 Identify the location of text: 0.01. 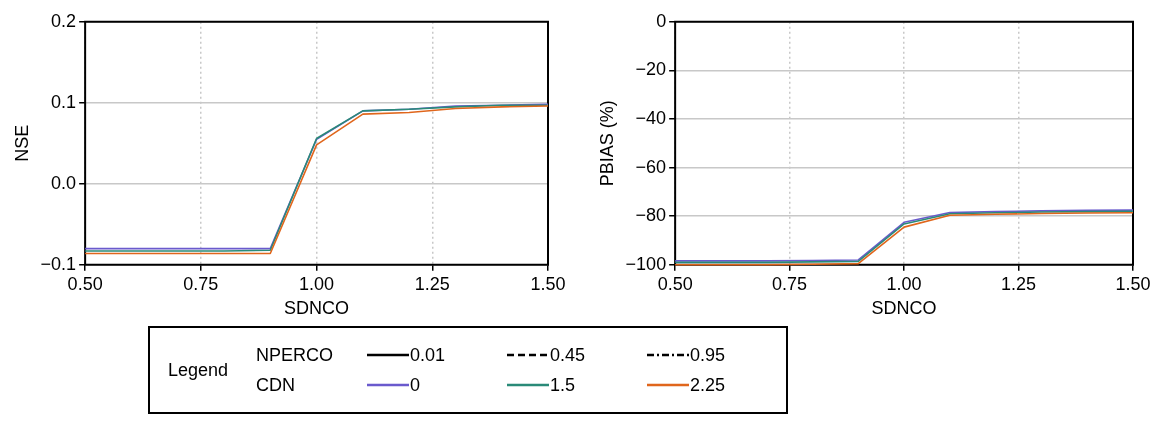
(428, 355).